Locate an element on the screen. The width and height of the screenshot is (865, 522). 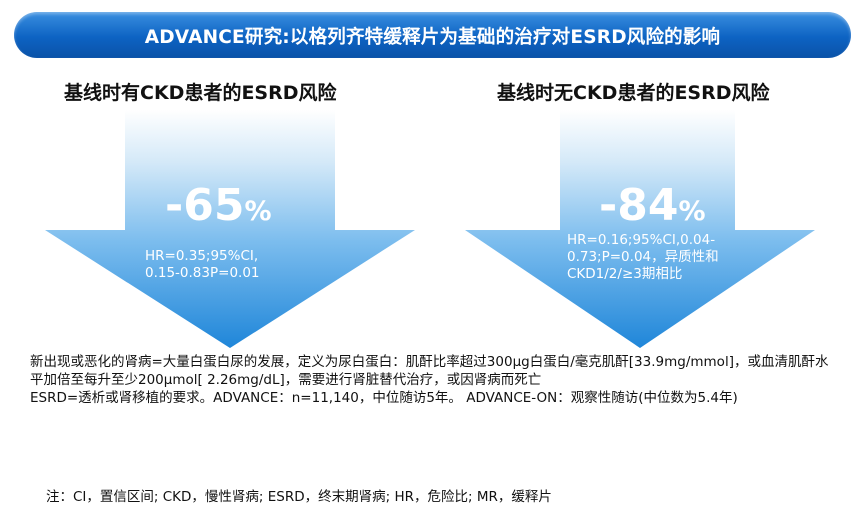
right-risk-reduction: -84% is located at coordinates (652, 209).